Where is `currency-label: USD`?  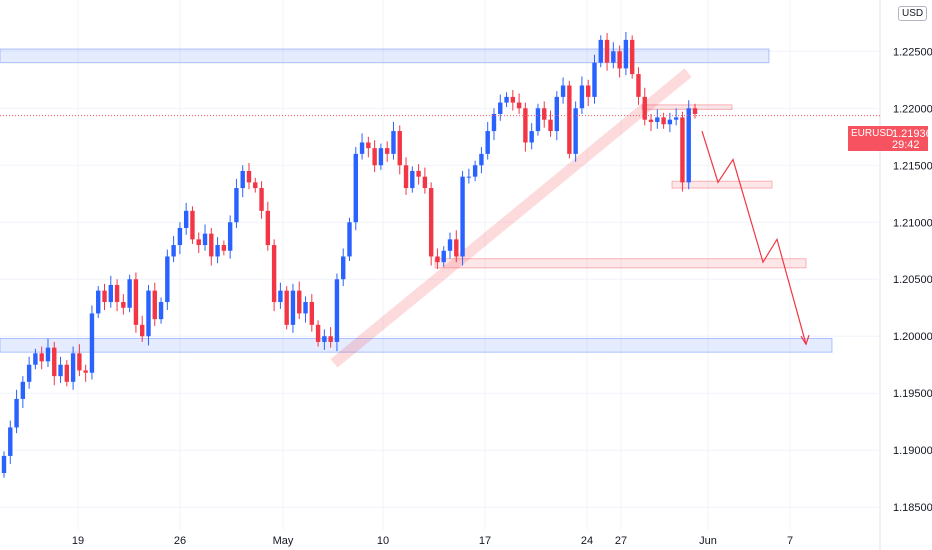
currency-label: USD is located at coordinates (913, 13).